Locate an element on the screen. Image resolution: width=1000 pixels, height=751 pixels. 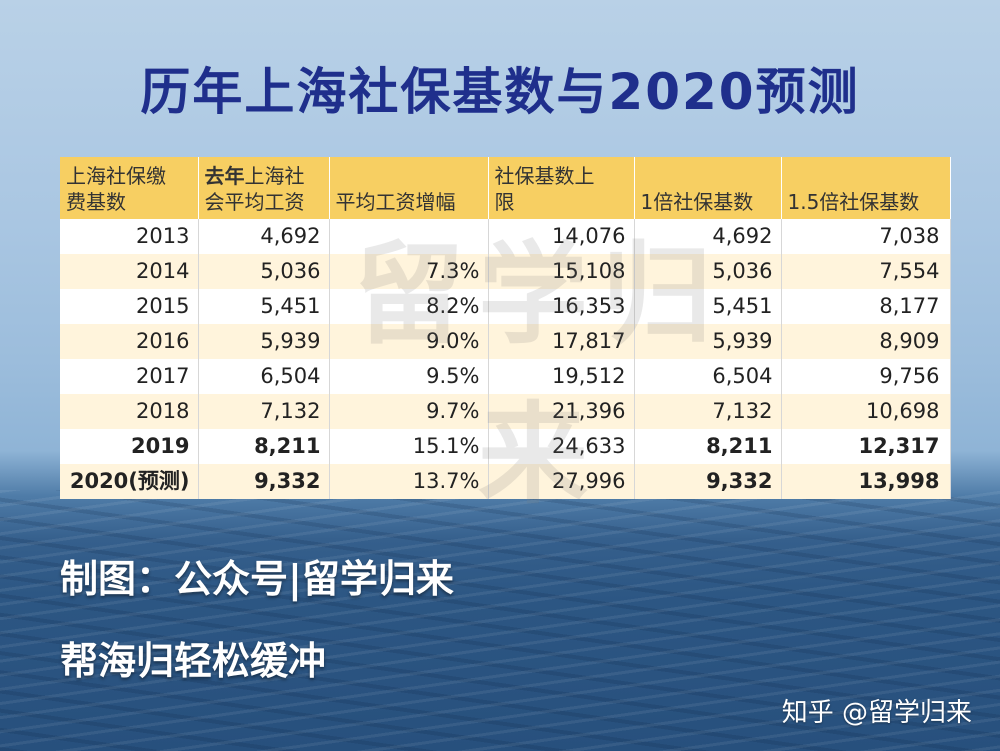
column-header-year: 上海社保缴 费基数 is located at coordinates (129, 188).